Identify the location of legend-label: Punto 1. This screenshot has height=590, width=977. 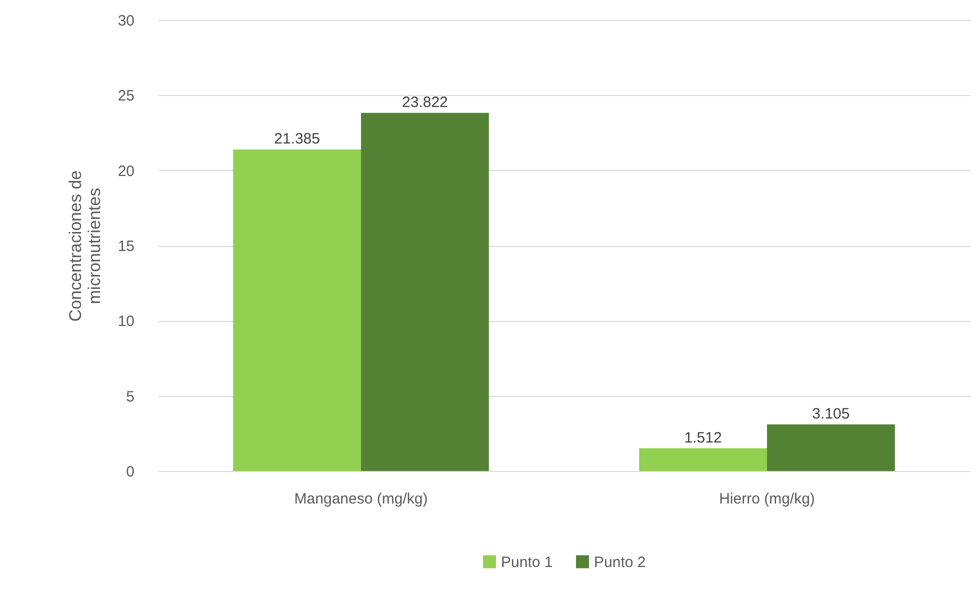
(527, 562).